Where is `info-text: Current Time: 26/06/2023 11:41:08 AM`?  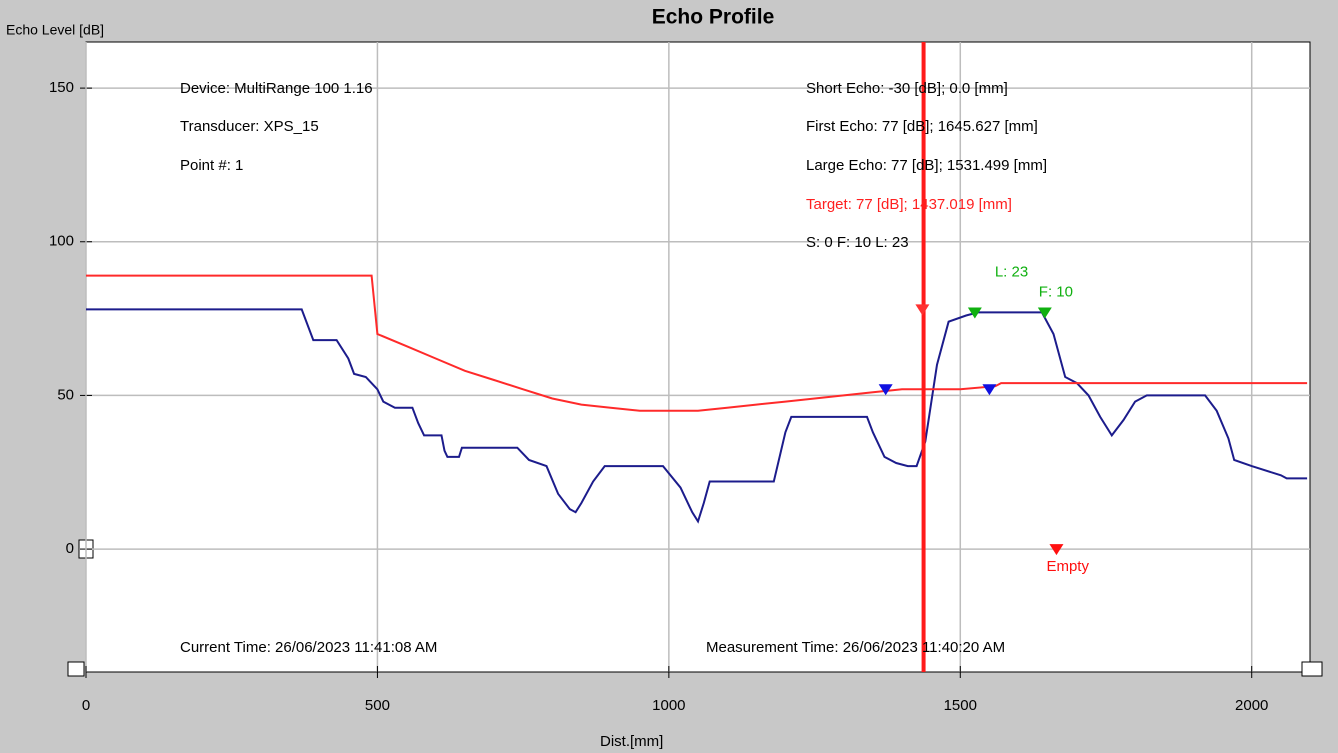 info-text: Current Time: 26/06/2023 11:41:08 AM is located at coordinates (308, 647).